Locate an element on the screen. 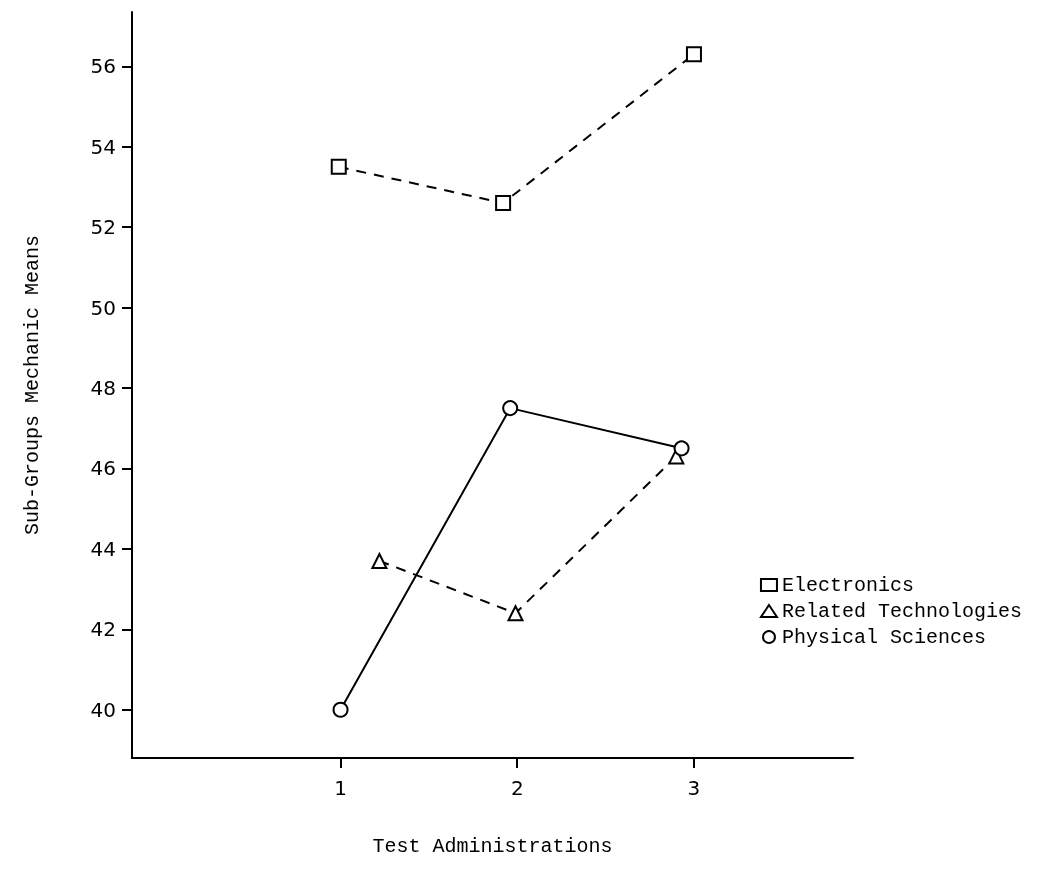 The image size is (1052, 869). legend-label: Related Technologies is located at coordinates (902, 611).